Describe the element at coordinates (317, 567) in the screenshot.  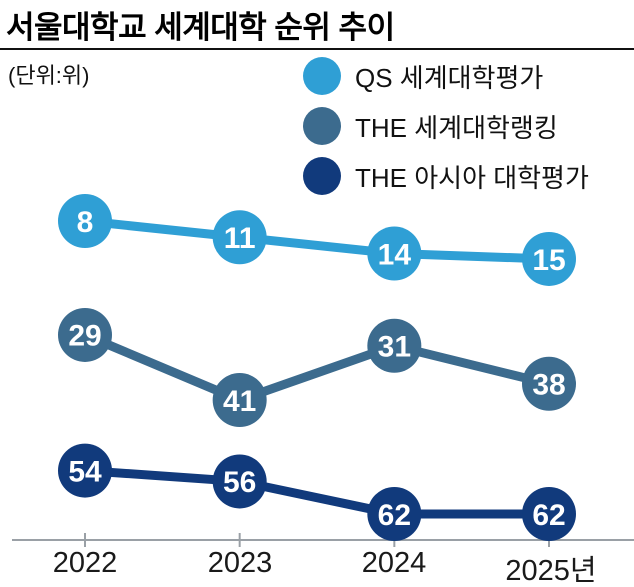
I see `x-axis: 2022 2023 2024 2025년` at that location.